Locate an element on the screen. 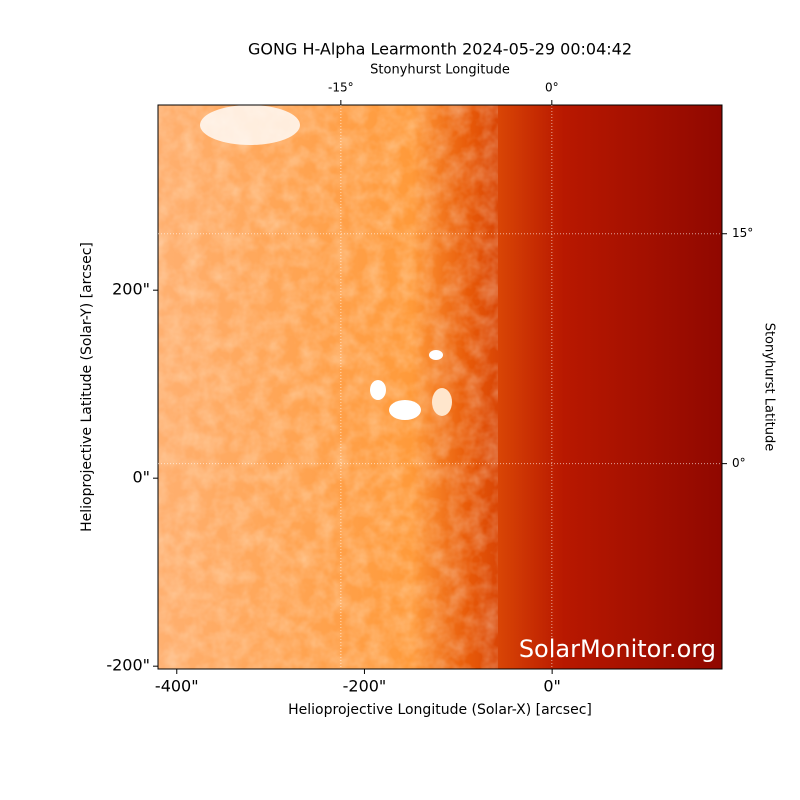 The width and height of the screenshot is (800, 800). y-tick-label: 200" is located at coordinates (131, 289).